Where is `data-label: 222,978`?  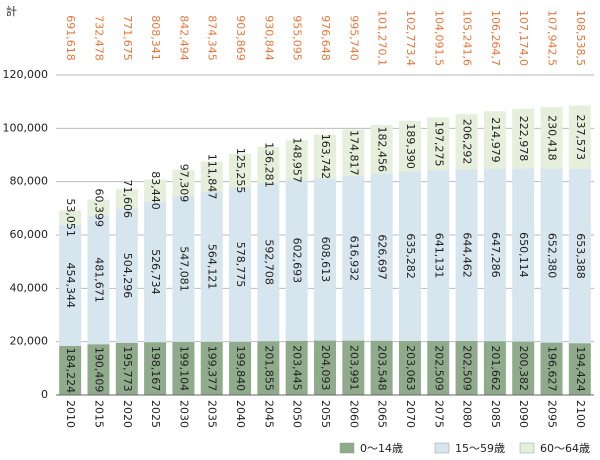 data-label: 222,978 is located at coordinates (523, 139).